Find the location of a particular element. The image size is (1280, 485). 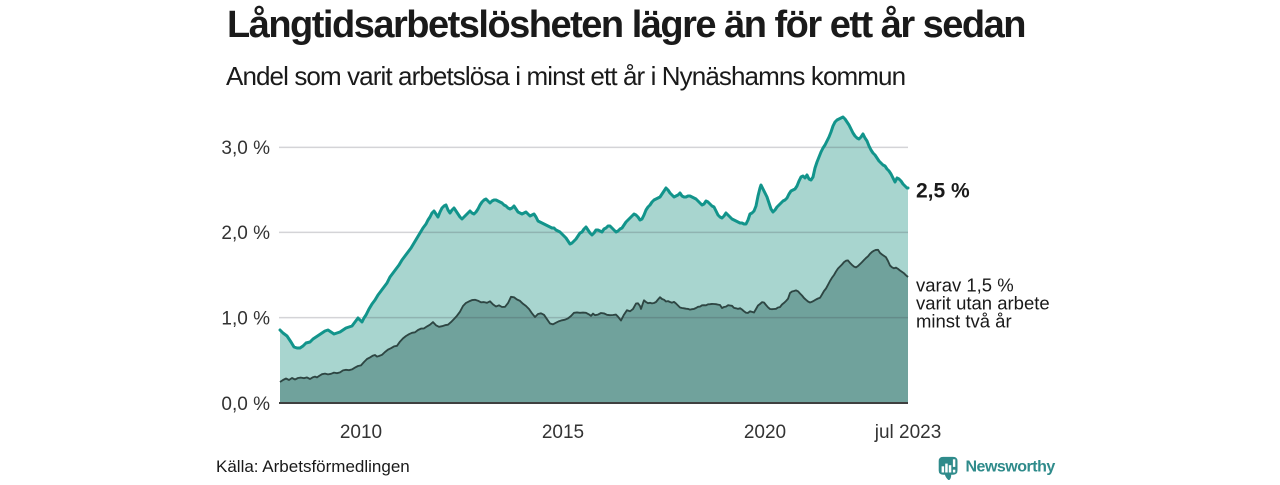

svg-text: 0,0 % is located at coordinates (245, 404).